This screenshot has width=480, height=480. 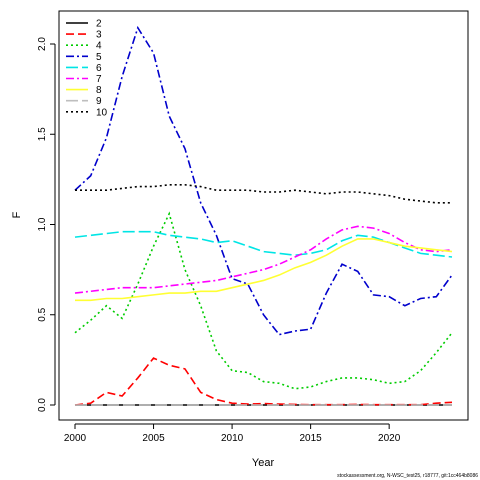 What do you see at coordinates (17, 214) in the screenshot?
I see `y-axis-title: F` at bounding box center [17, 214].